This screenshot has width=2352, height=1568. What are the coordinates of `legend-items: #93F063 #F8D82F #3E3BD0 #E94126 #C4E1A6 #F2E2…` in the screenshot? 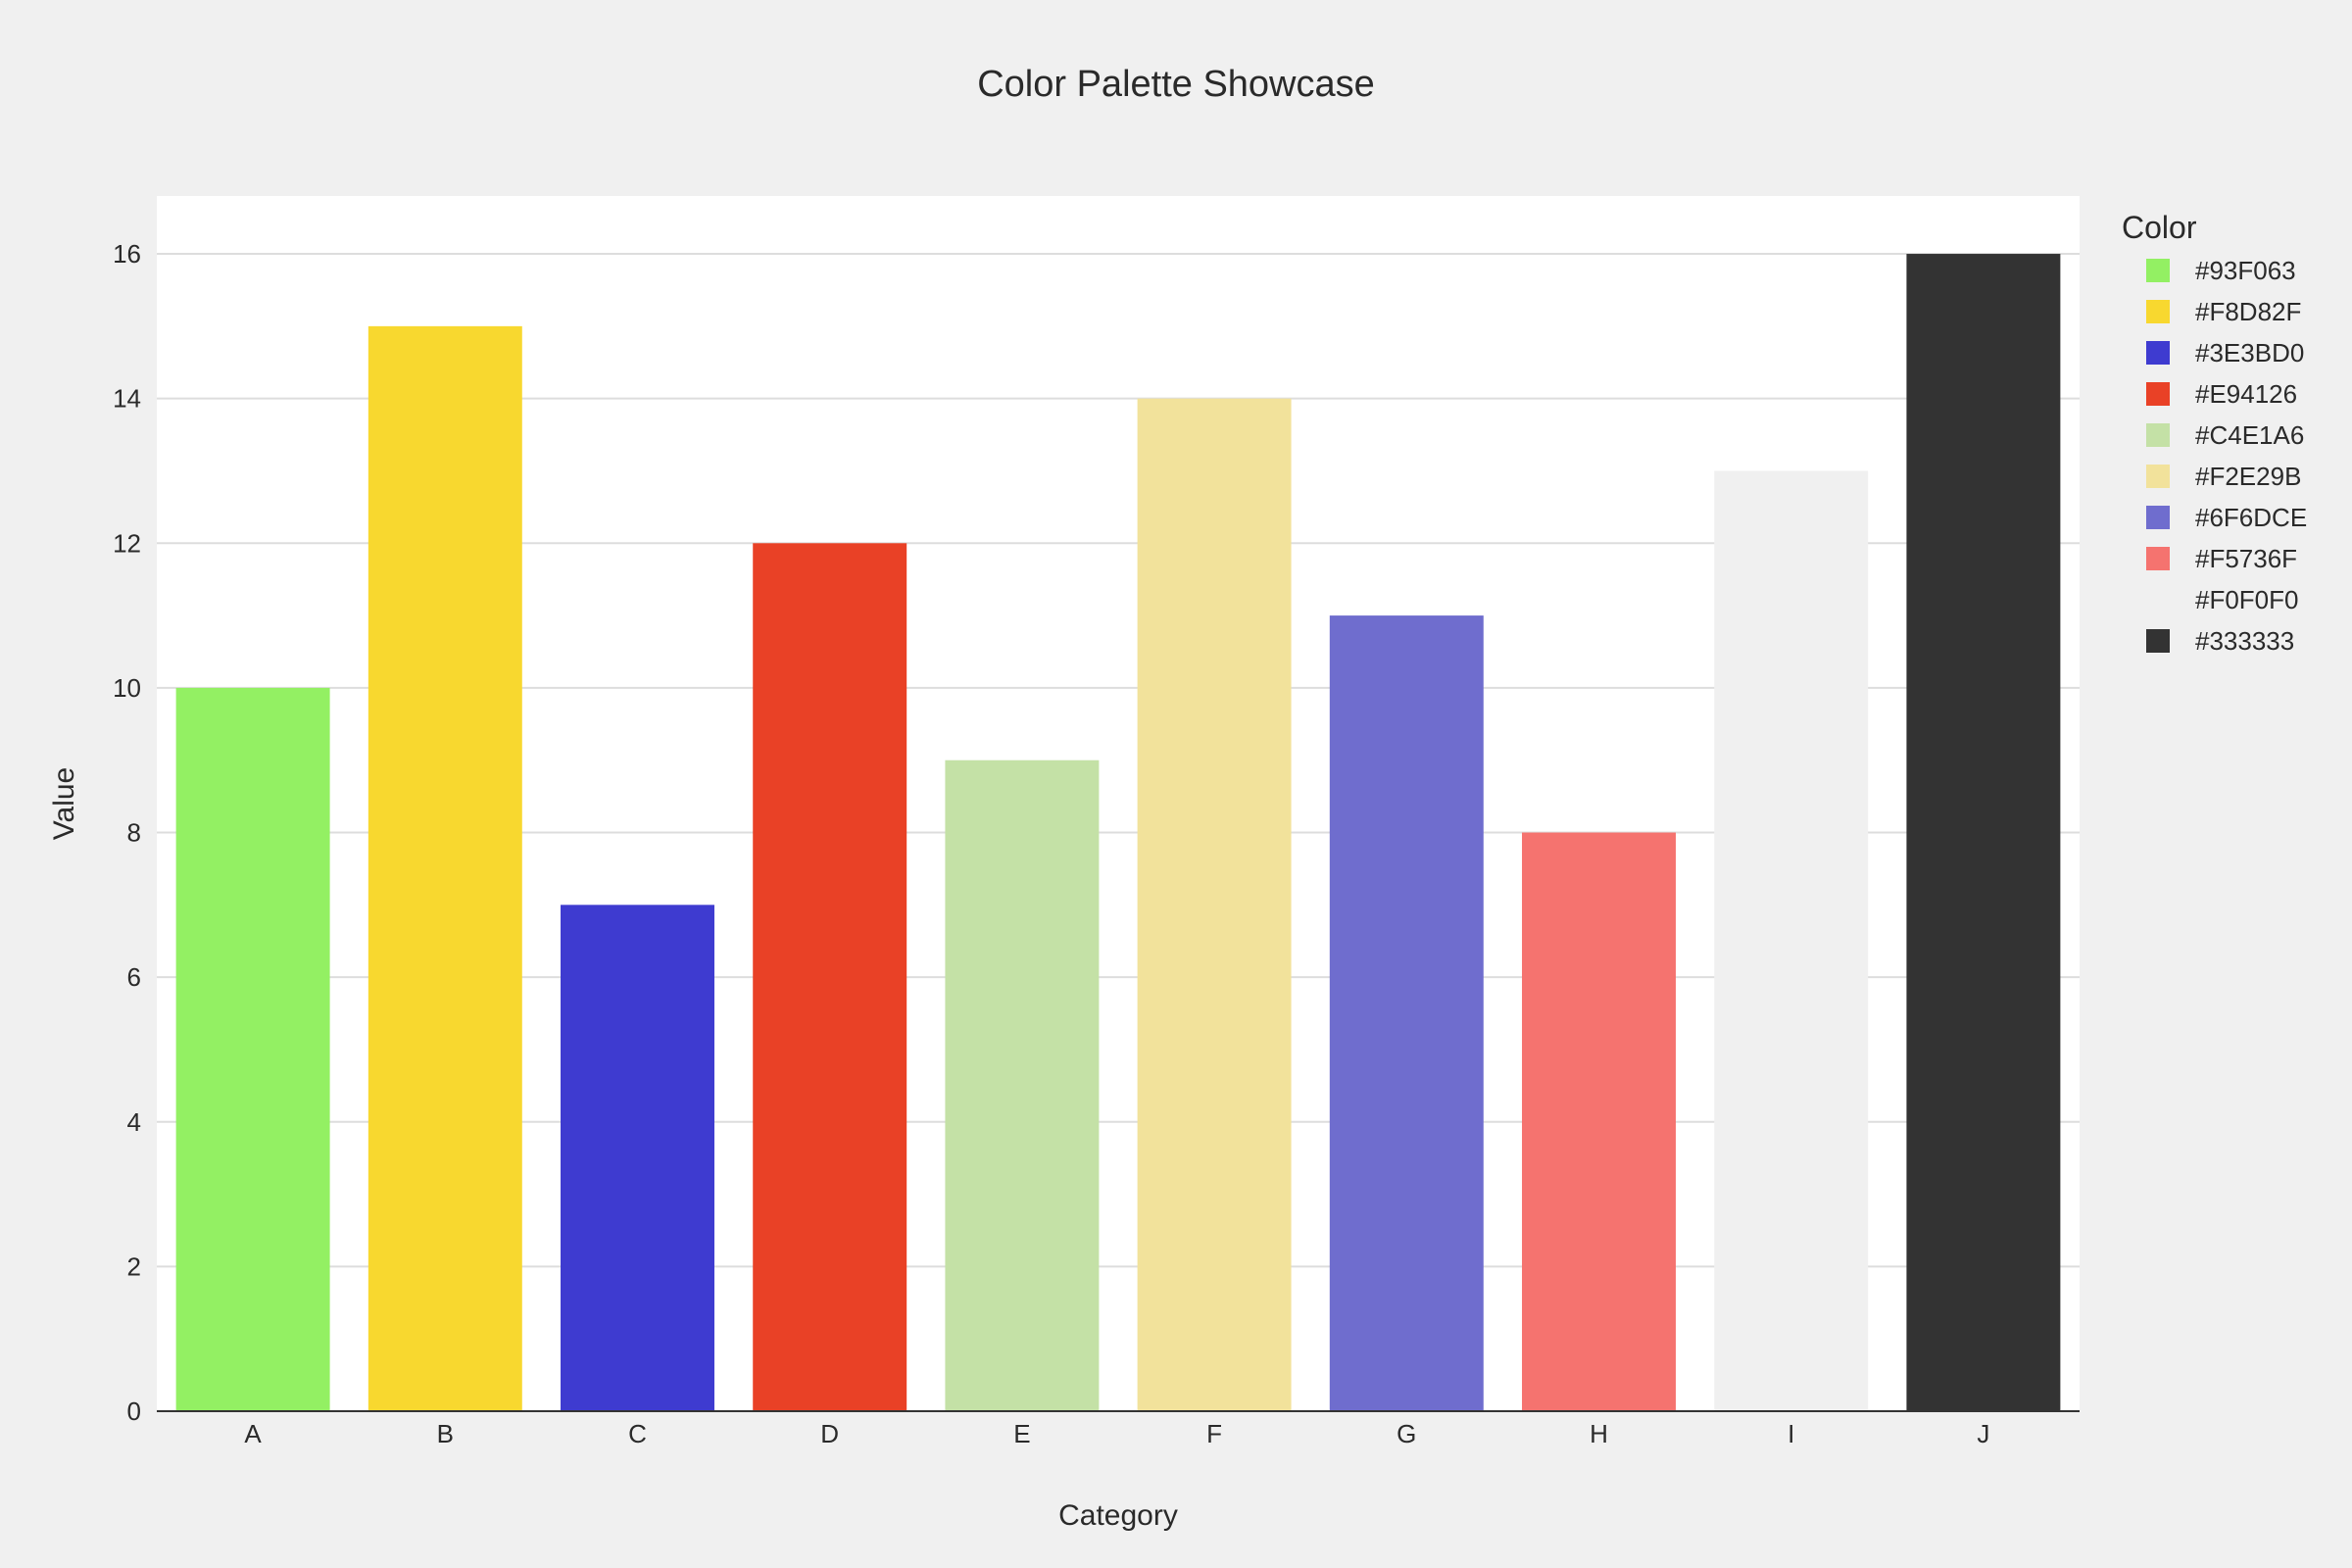 It's located at (2226, 456).